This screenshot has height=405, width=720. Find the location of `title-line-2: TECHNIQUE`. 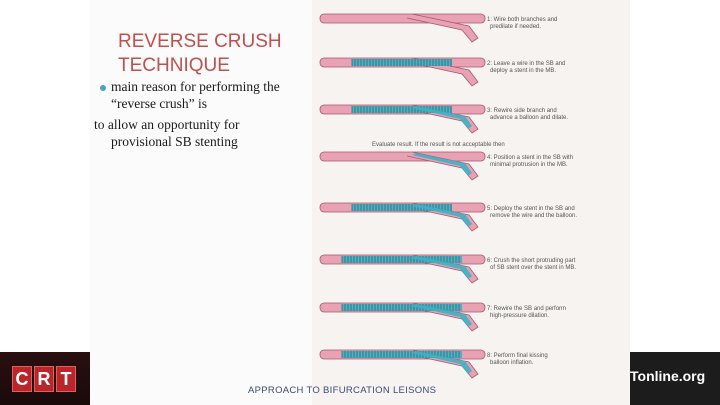

title-line-2: TECHNIQUE is located at coordinates (174, 65).